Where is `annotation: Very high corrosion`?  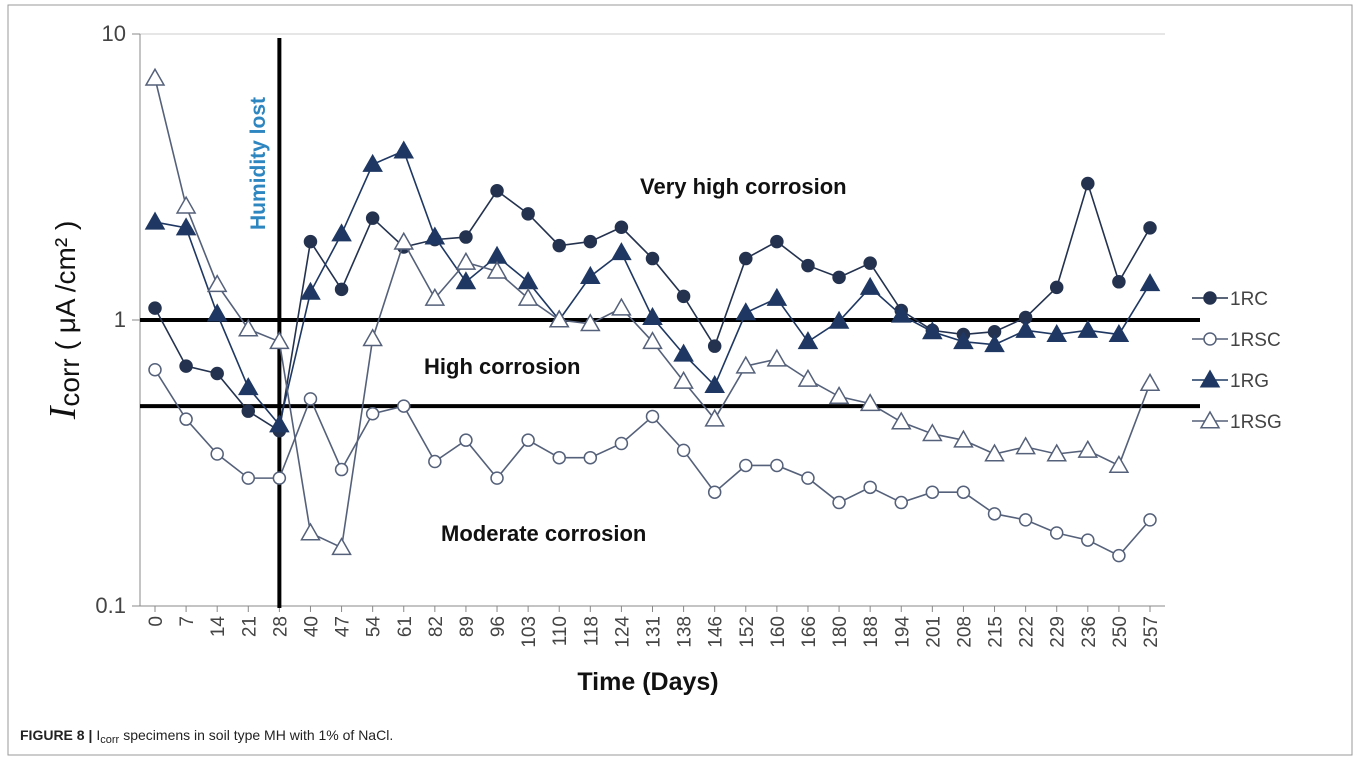 annotation: Very high corrosion is located at coordinates (743, 186).